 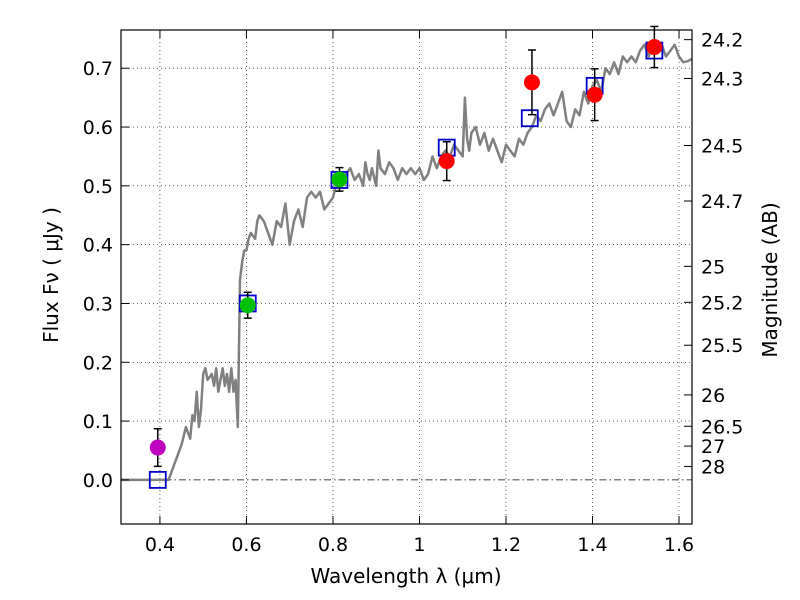 What do you see at coordinates (722, 202) in the screenshot?
I see `right-tick-label: 24.7` at bounding box center [722, 202].